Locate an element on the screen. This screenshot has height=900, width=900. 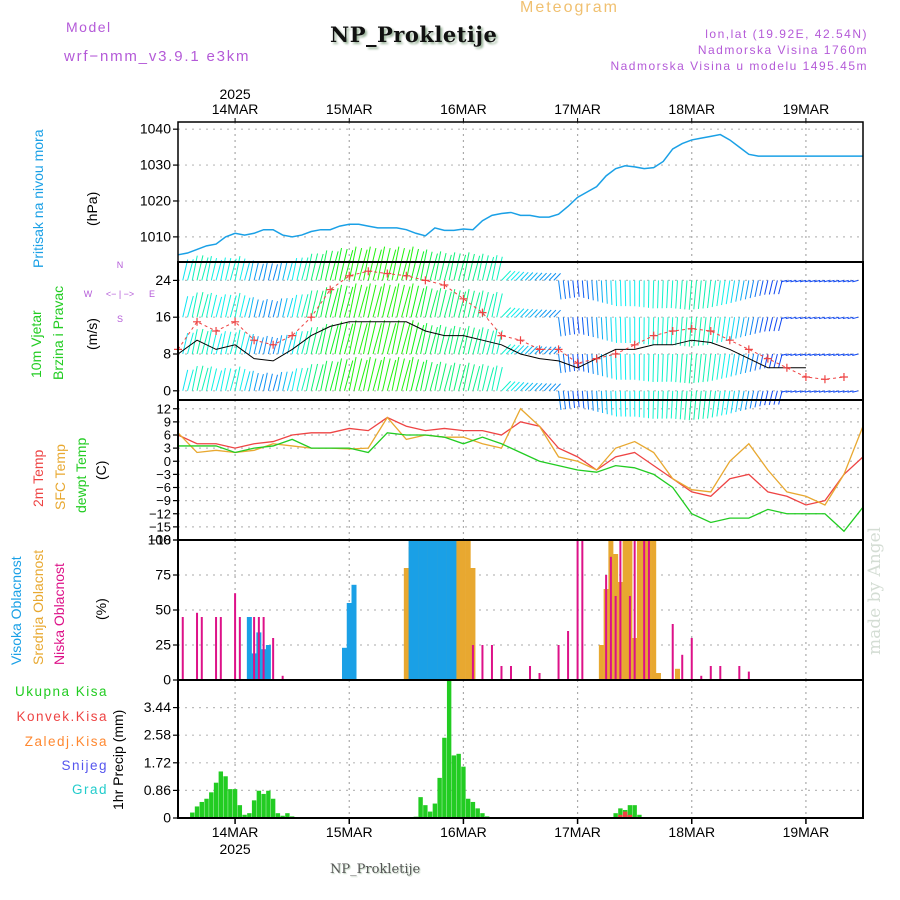
coordinates: lon,lat (19.92E, 42.54N) is located at coordinates (786, 34).